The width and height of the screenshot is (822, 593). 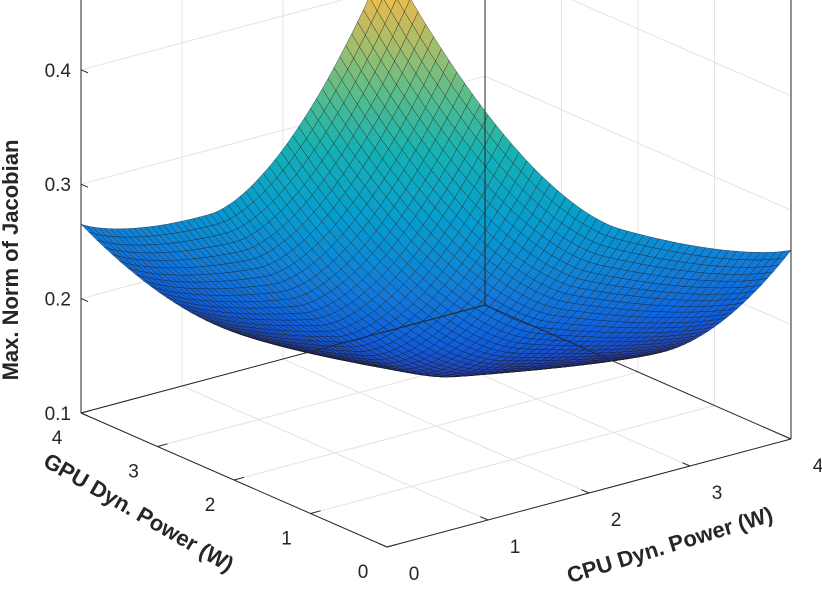 What do you see at coordinates (58, 300) in the screenshot?
I see `z-tick-label: 0.2` at bounding box center [58, 300].